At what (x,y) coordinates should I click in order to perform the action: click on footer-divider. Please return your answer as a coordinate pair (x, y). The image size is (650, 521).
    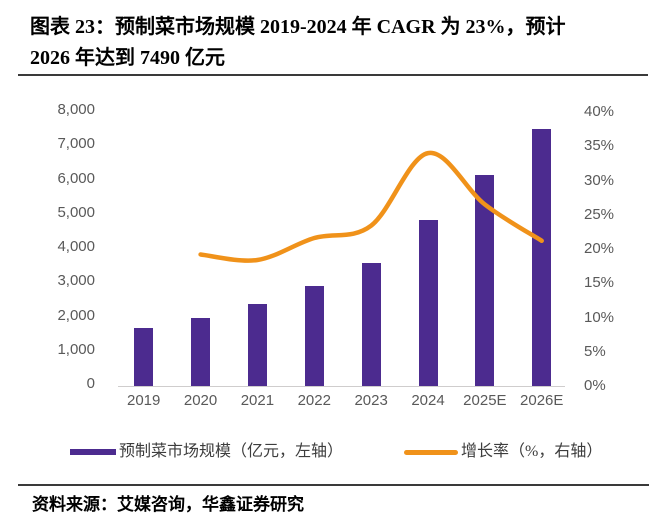
    Looking at the image, I should click on (333, 485).